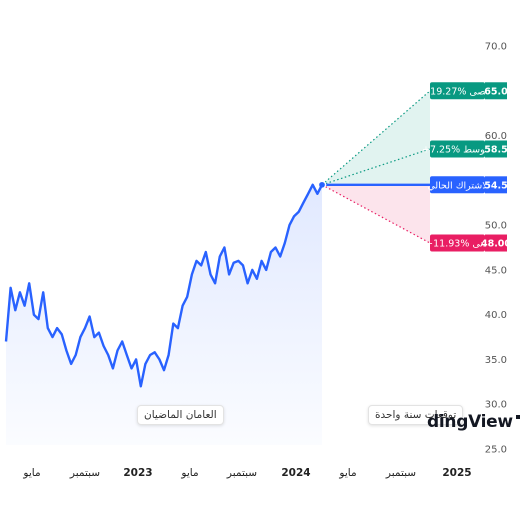 Image resolution: width=520 pixels, height=520 pixels. I want to click on badge-label: لاشتراك الحالي, so click(457, 185).